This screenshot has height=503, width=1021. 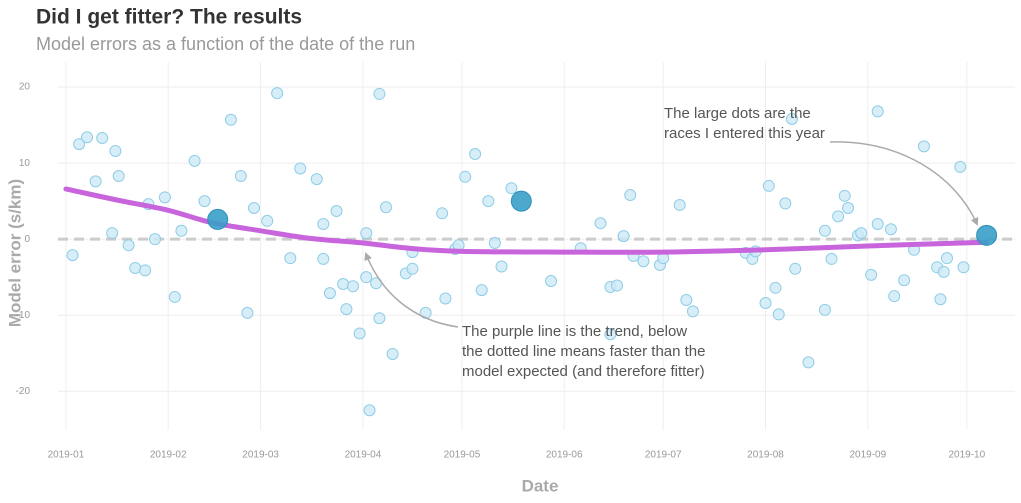 What do you see at coordinates (168, 455) in the screenshot?
I see `x-tick-label: 2019-02` at bounding box center [168, 455].